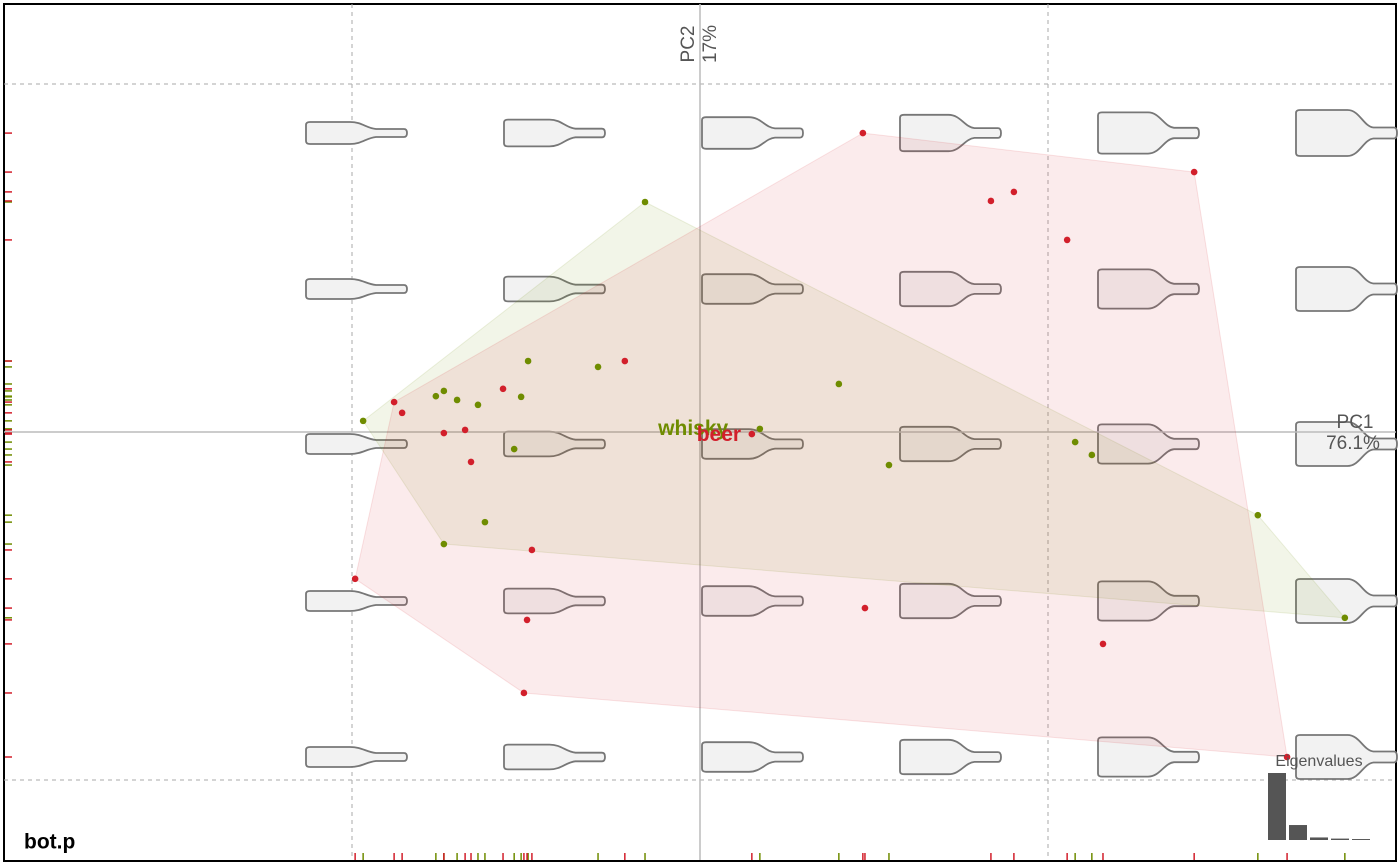 The width and height of the screenshot is (1400, 865). I want to click on eigen-title: Eigenvalues, so click(1318, 761).